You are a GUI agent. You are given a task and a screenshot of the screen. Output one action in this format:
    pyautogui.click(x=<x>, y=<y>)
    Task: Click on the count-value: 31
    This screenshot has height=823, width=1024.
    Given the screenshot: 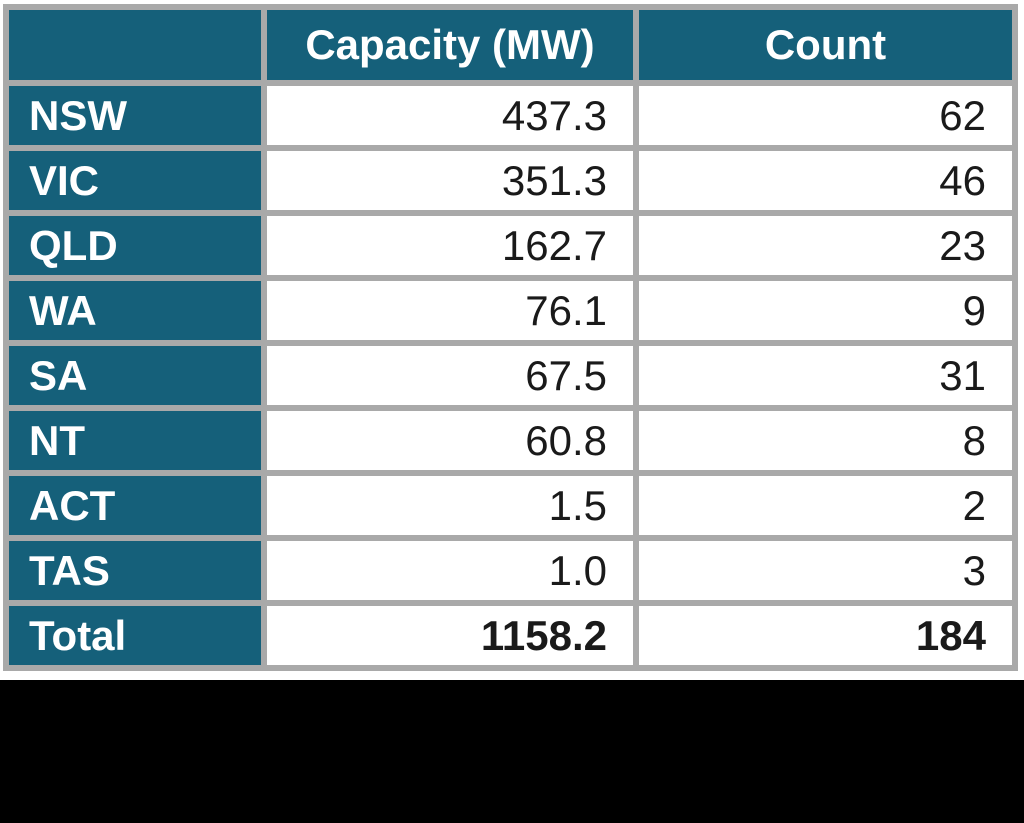 What is the action you would take?
    pyautogui.click(x=825, y=375)
    